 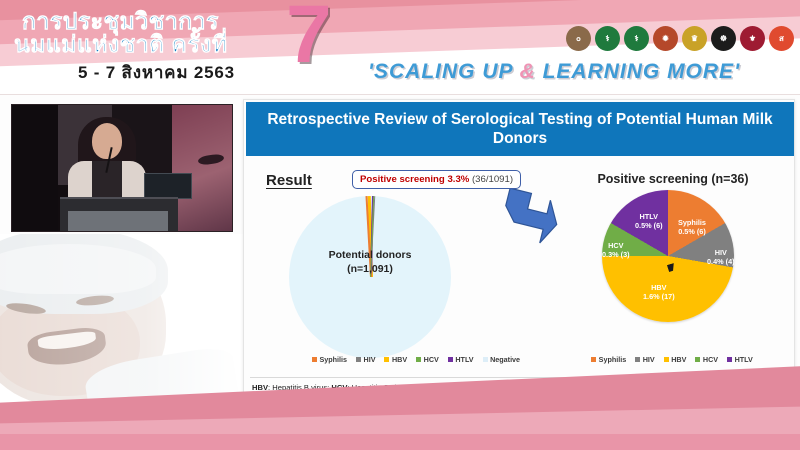 I want to click on logo-foundation-icon: ๐, so click(x=578, y=38).